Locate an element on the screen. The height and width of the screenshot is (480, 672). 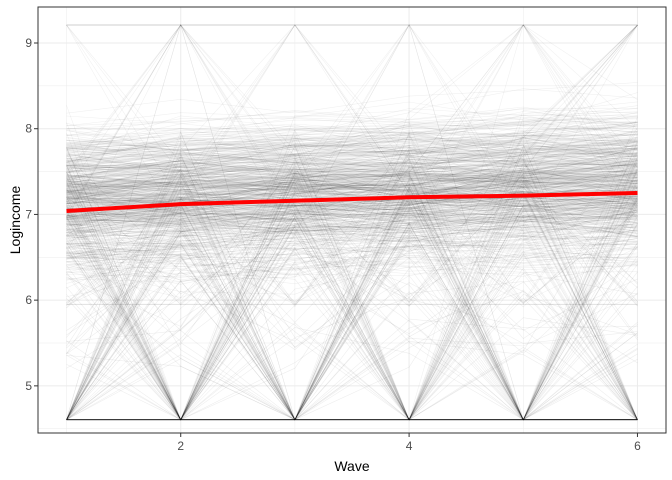
x-axis-ticks: 2 4 6 is located at coordinates (409, 443).